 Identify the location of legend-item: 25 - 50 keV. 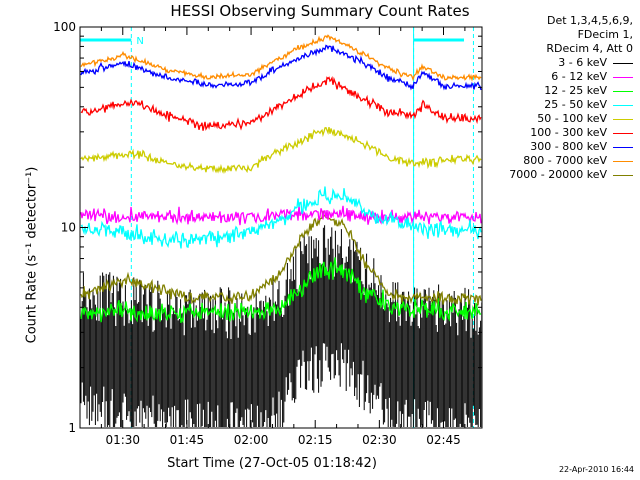
(571, 105).